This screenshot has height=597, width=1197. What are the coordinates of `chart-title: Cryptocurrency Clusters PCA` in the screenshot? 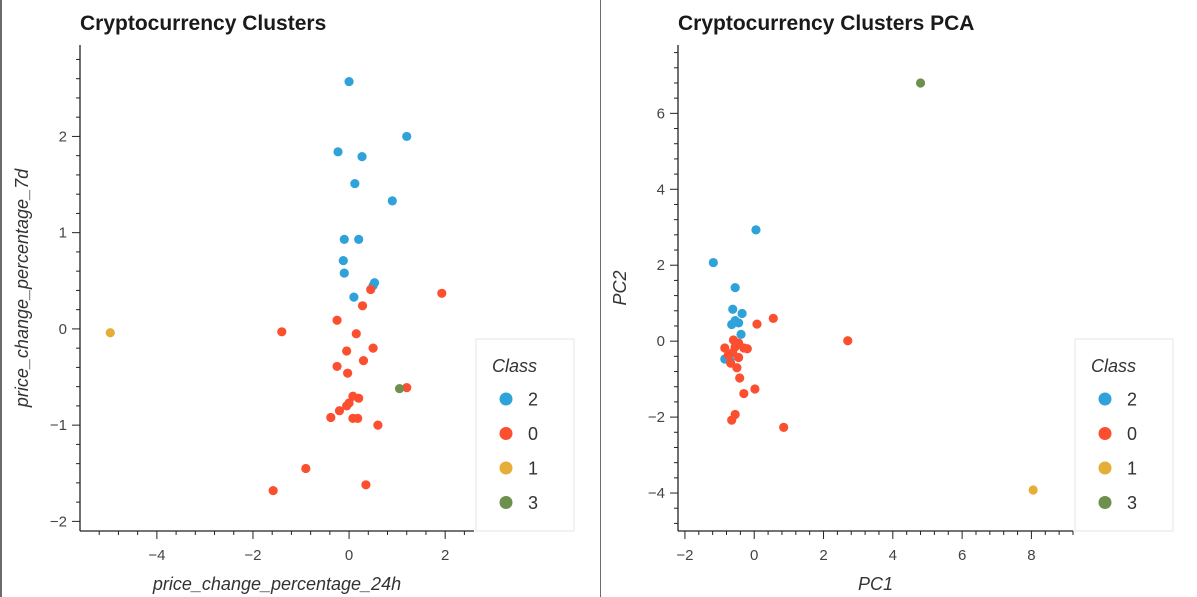 It's located at (826, 23).